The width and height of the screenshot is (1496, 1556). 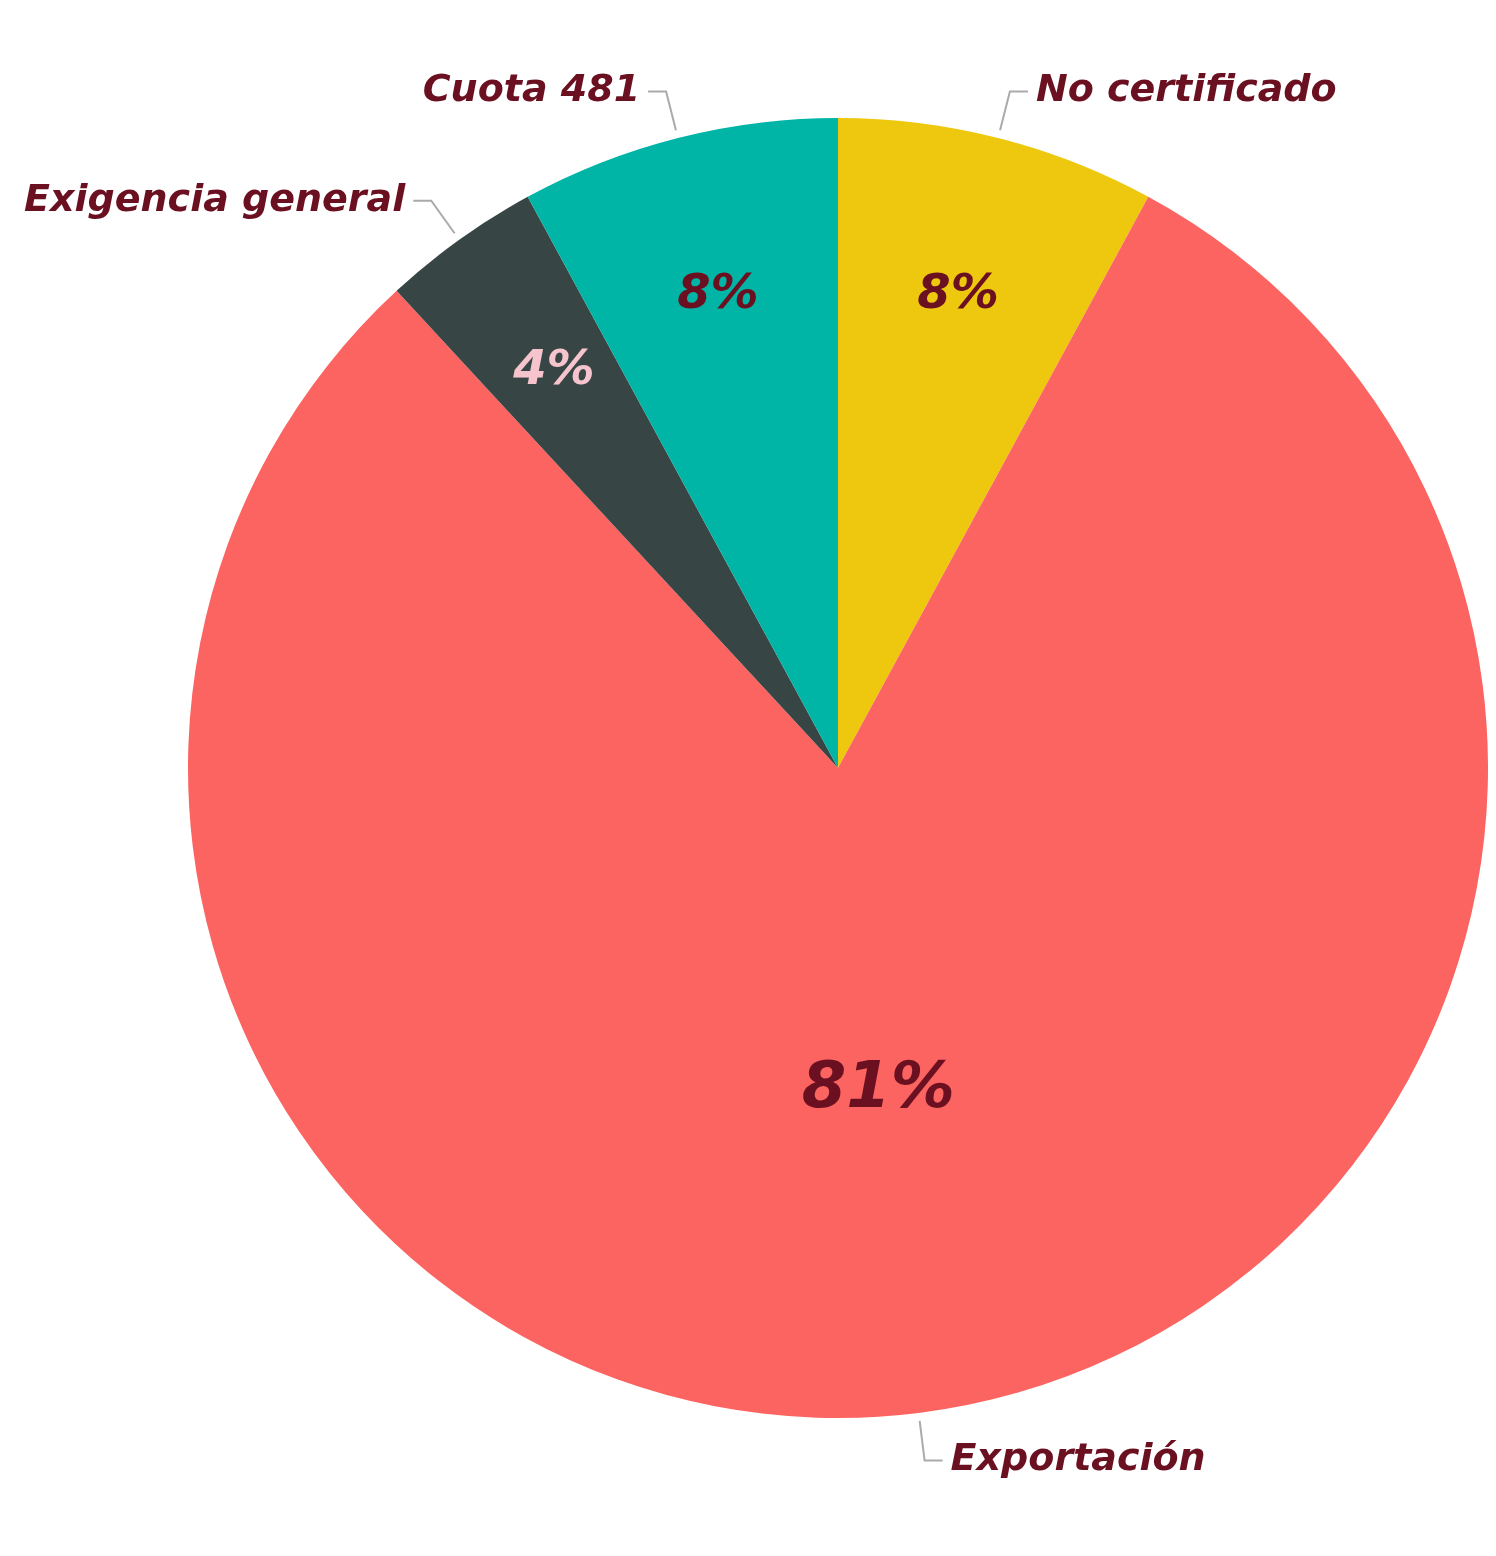 I want to click on slice-label: Cuota 481, so click(x=531, y=88).